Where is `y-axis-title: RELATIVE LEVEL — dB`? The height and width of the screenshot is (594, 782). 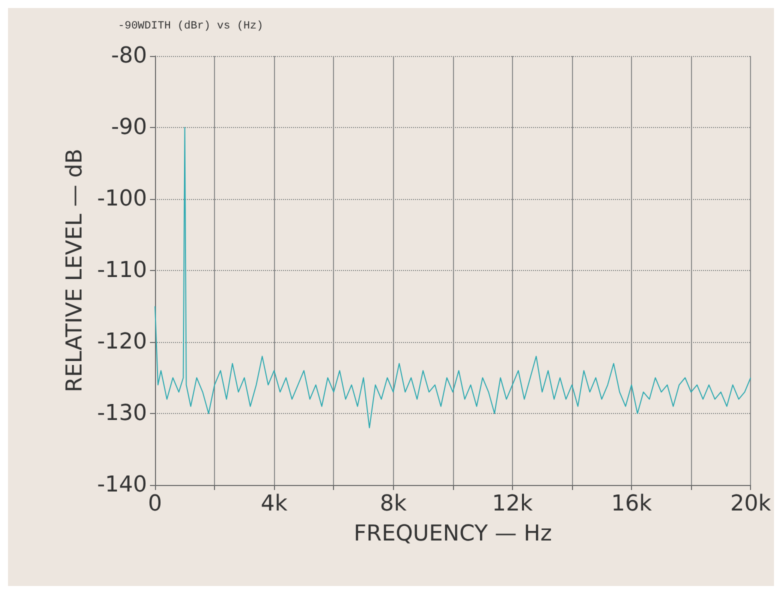
y-axis-title: RELATIVE LEVEL — dB is located at coordinates (75, 270).